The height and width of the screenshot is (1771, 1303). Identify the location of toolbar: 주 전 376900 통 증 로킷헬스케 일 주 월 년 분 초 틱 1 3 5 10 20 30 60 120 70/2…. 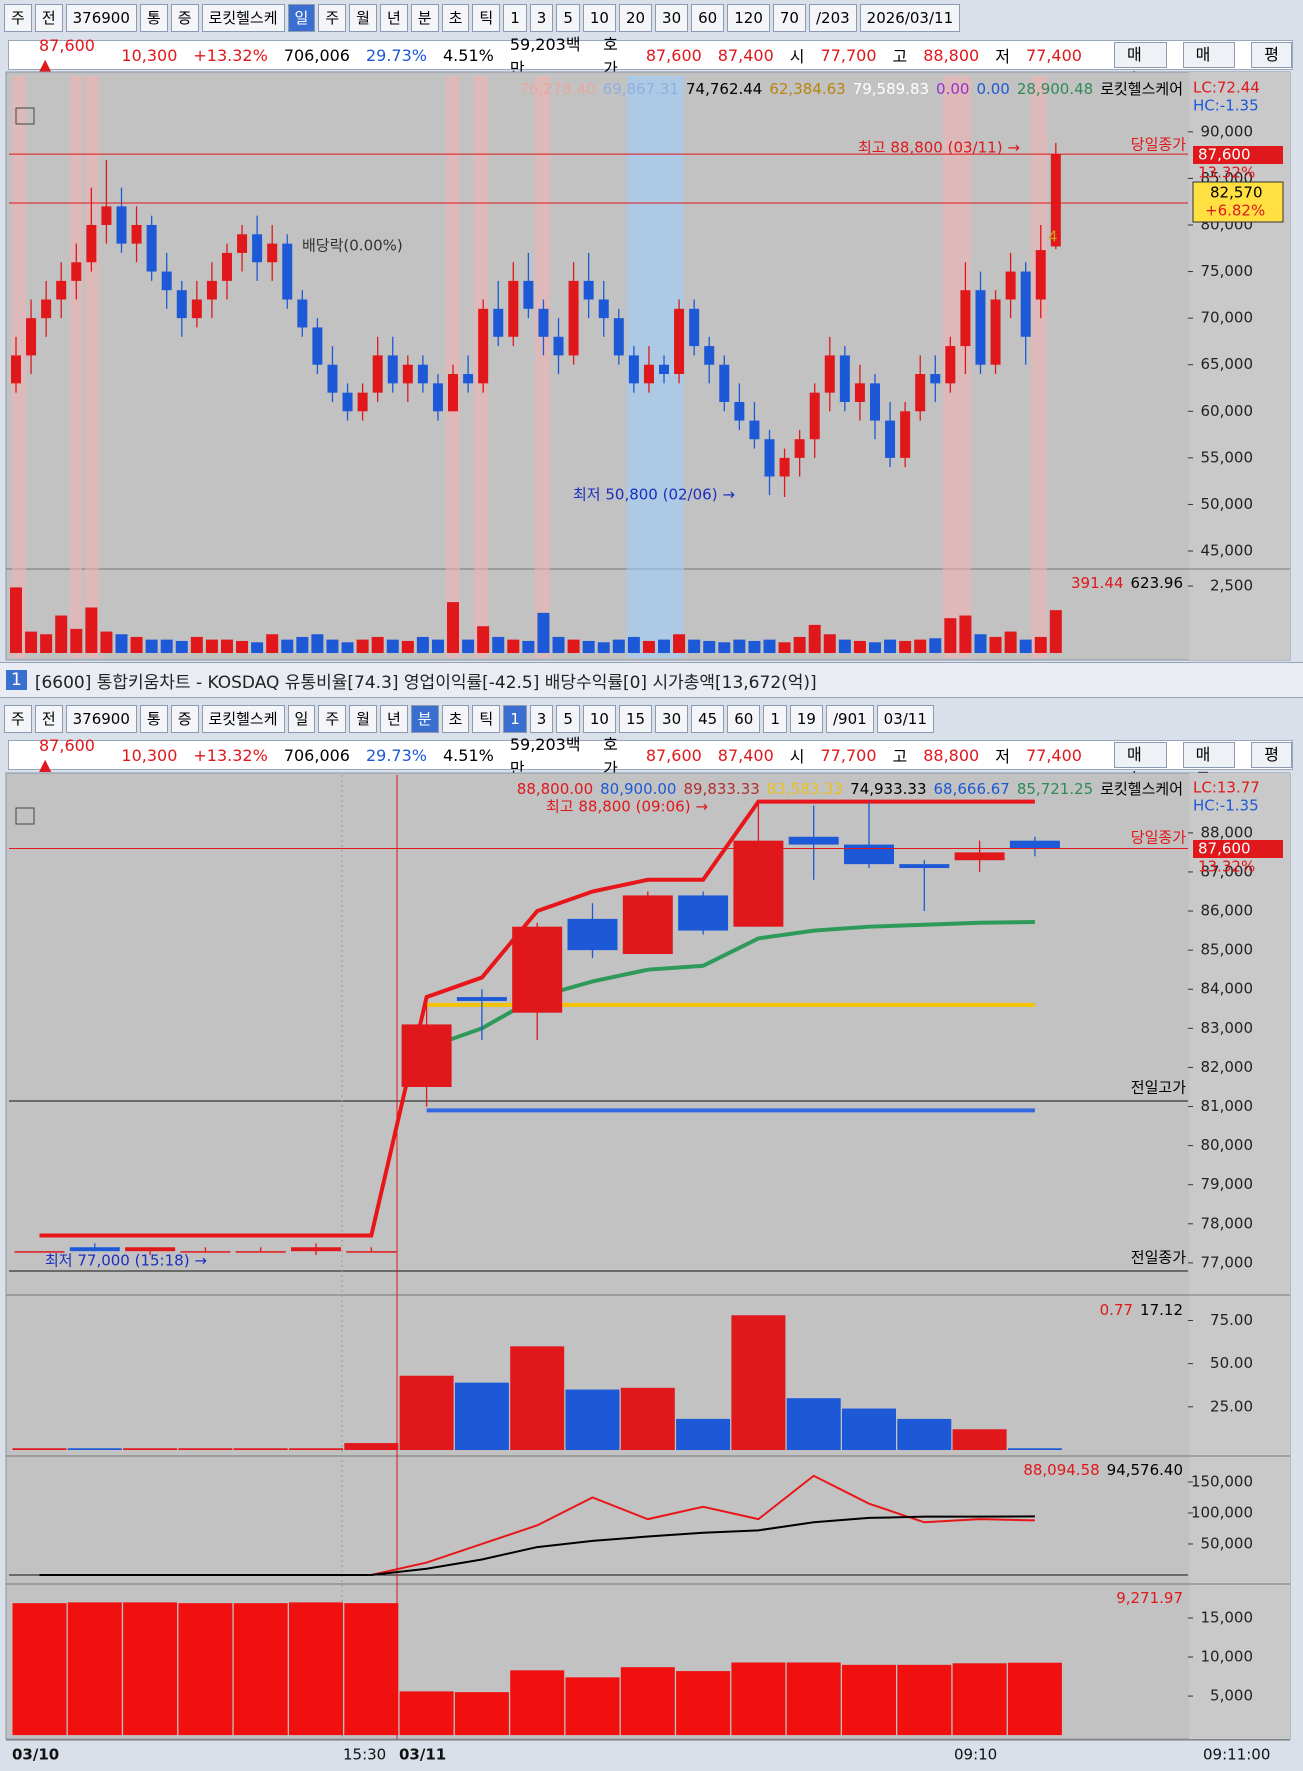
(648, 18).